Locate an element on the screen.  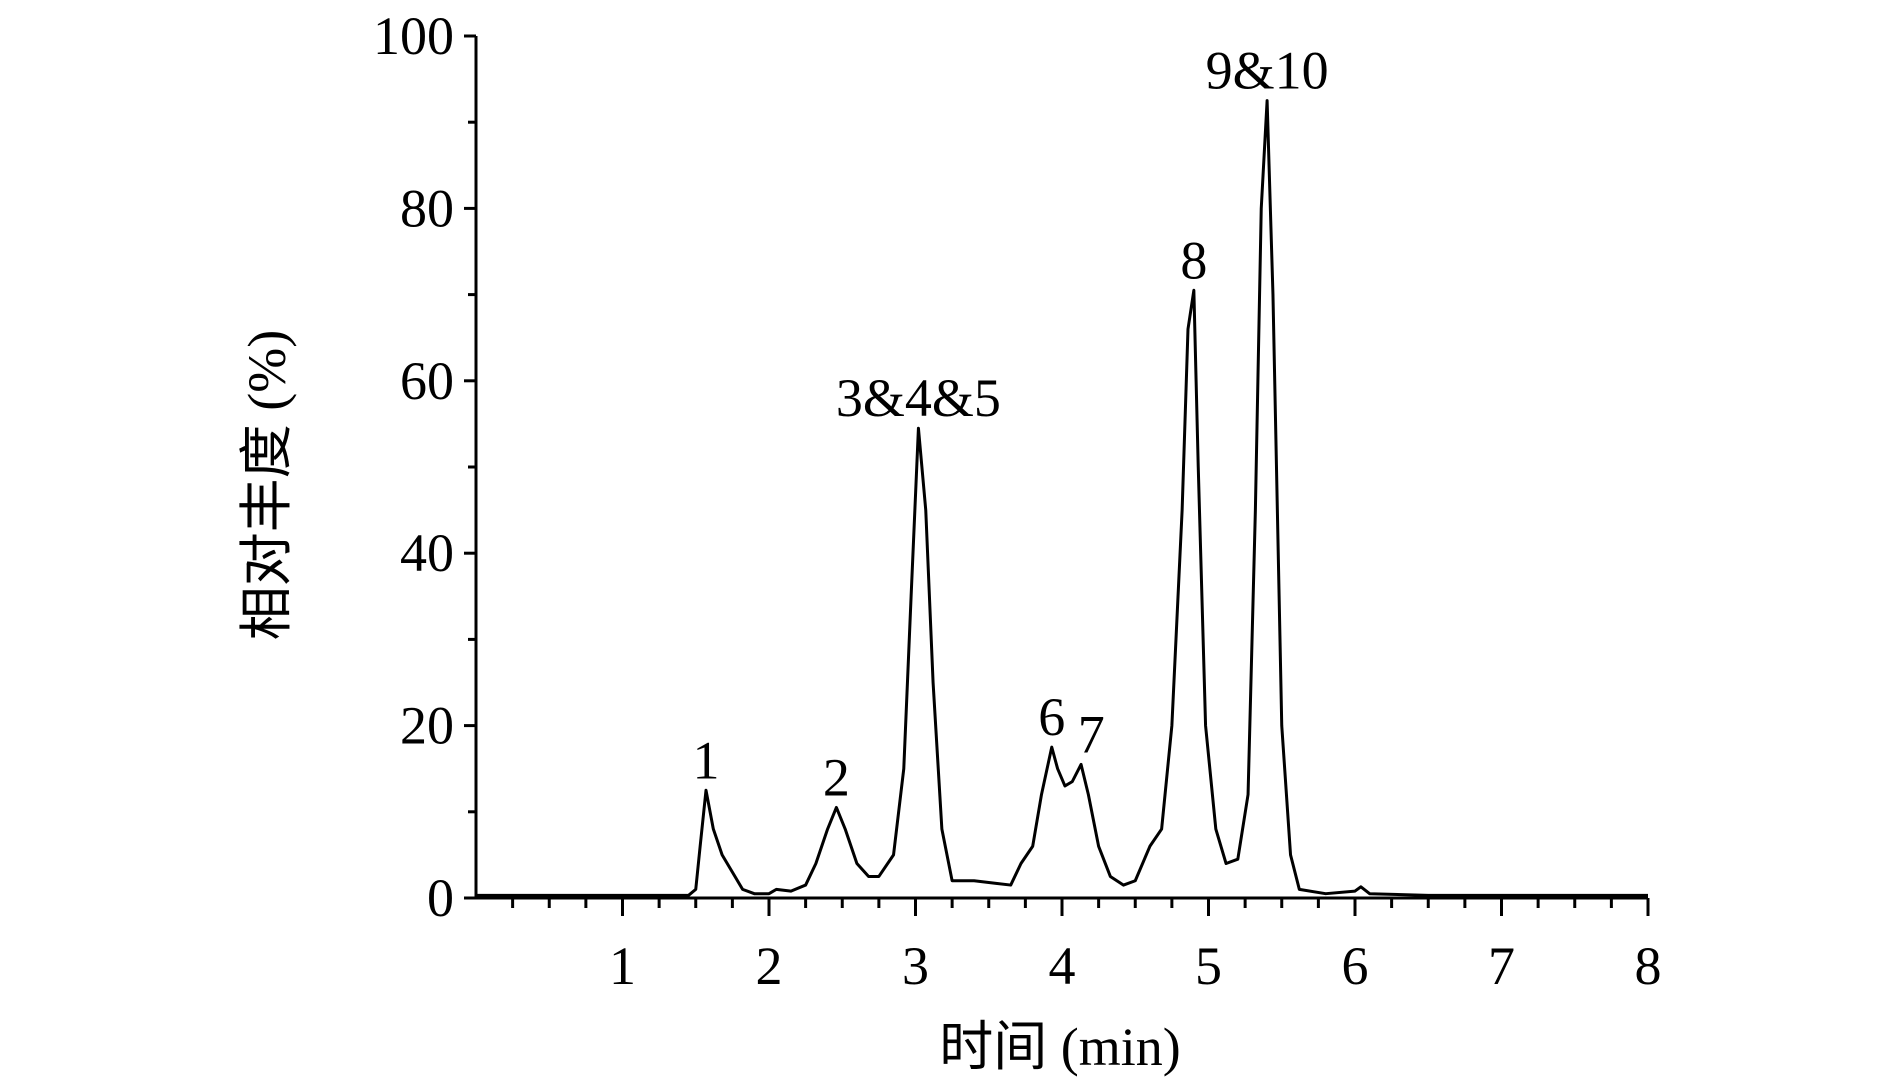
peak-label: 2 is located at coordinates (836, 777).